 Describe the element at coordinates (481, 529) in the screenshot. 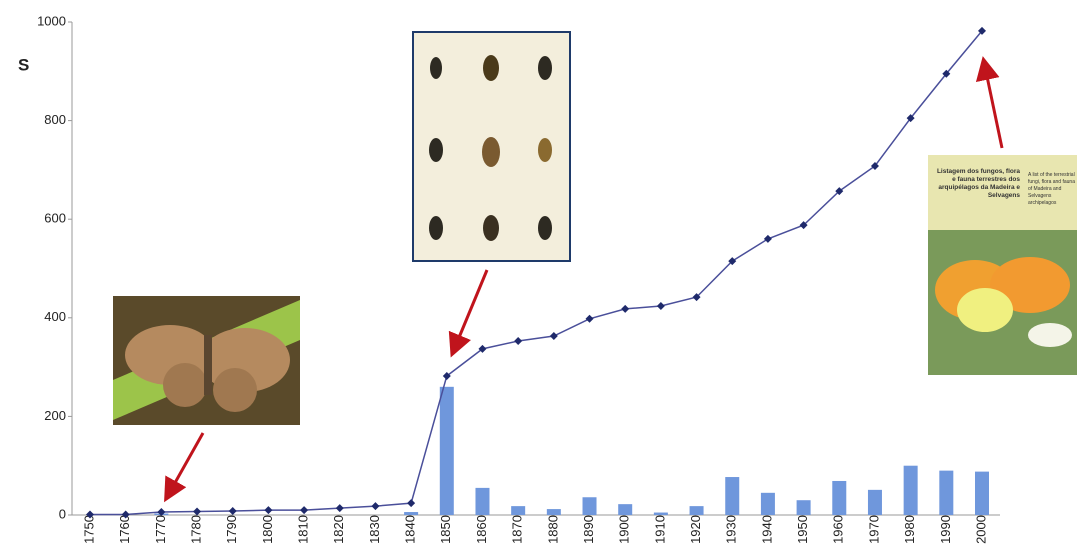

I see `x-tick-label: 1860` at that location.